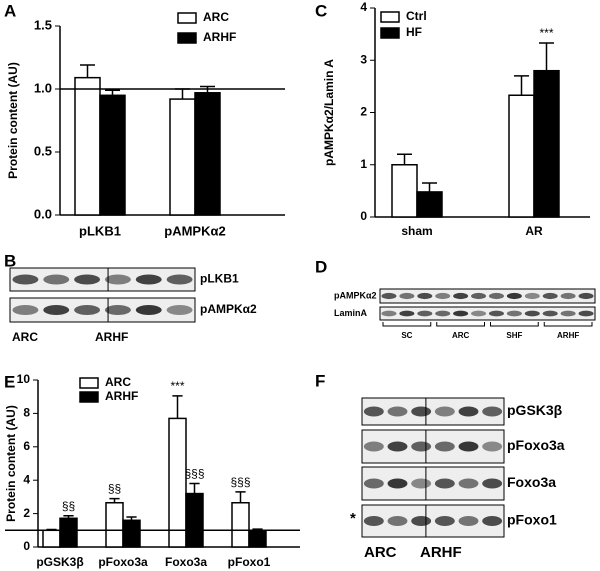 This screenshot has width=600, height=571. What do you see at coordinates (228, 309) in the screenshot?
I see `row-label: pAMPKα2` at bounding box center [228, 309].